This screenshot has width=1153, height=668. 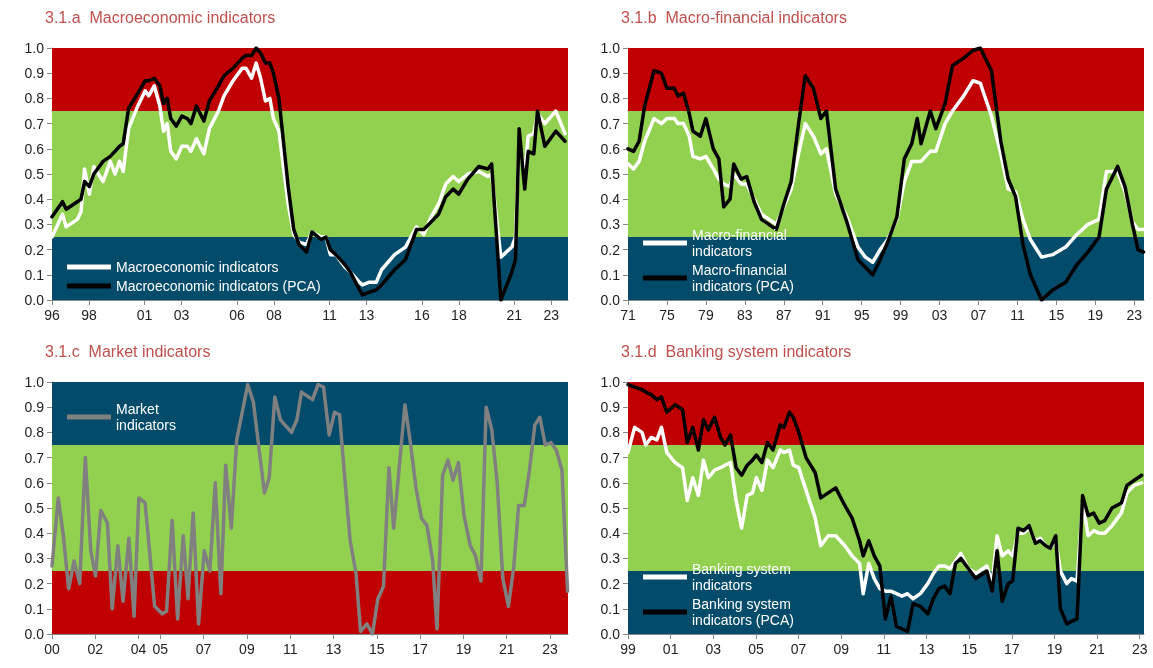 What do you see at coordinates (274, 315) in the screenshot?
I see `x-tick-label: 08` at bounding box center [274, 315].